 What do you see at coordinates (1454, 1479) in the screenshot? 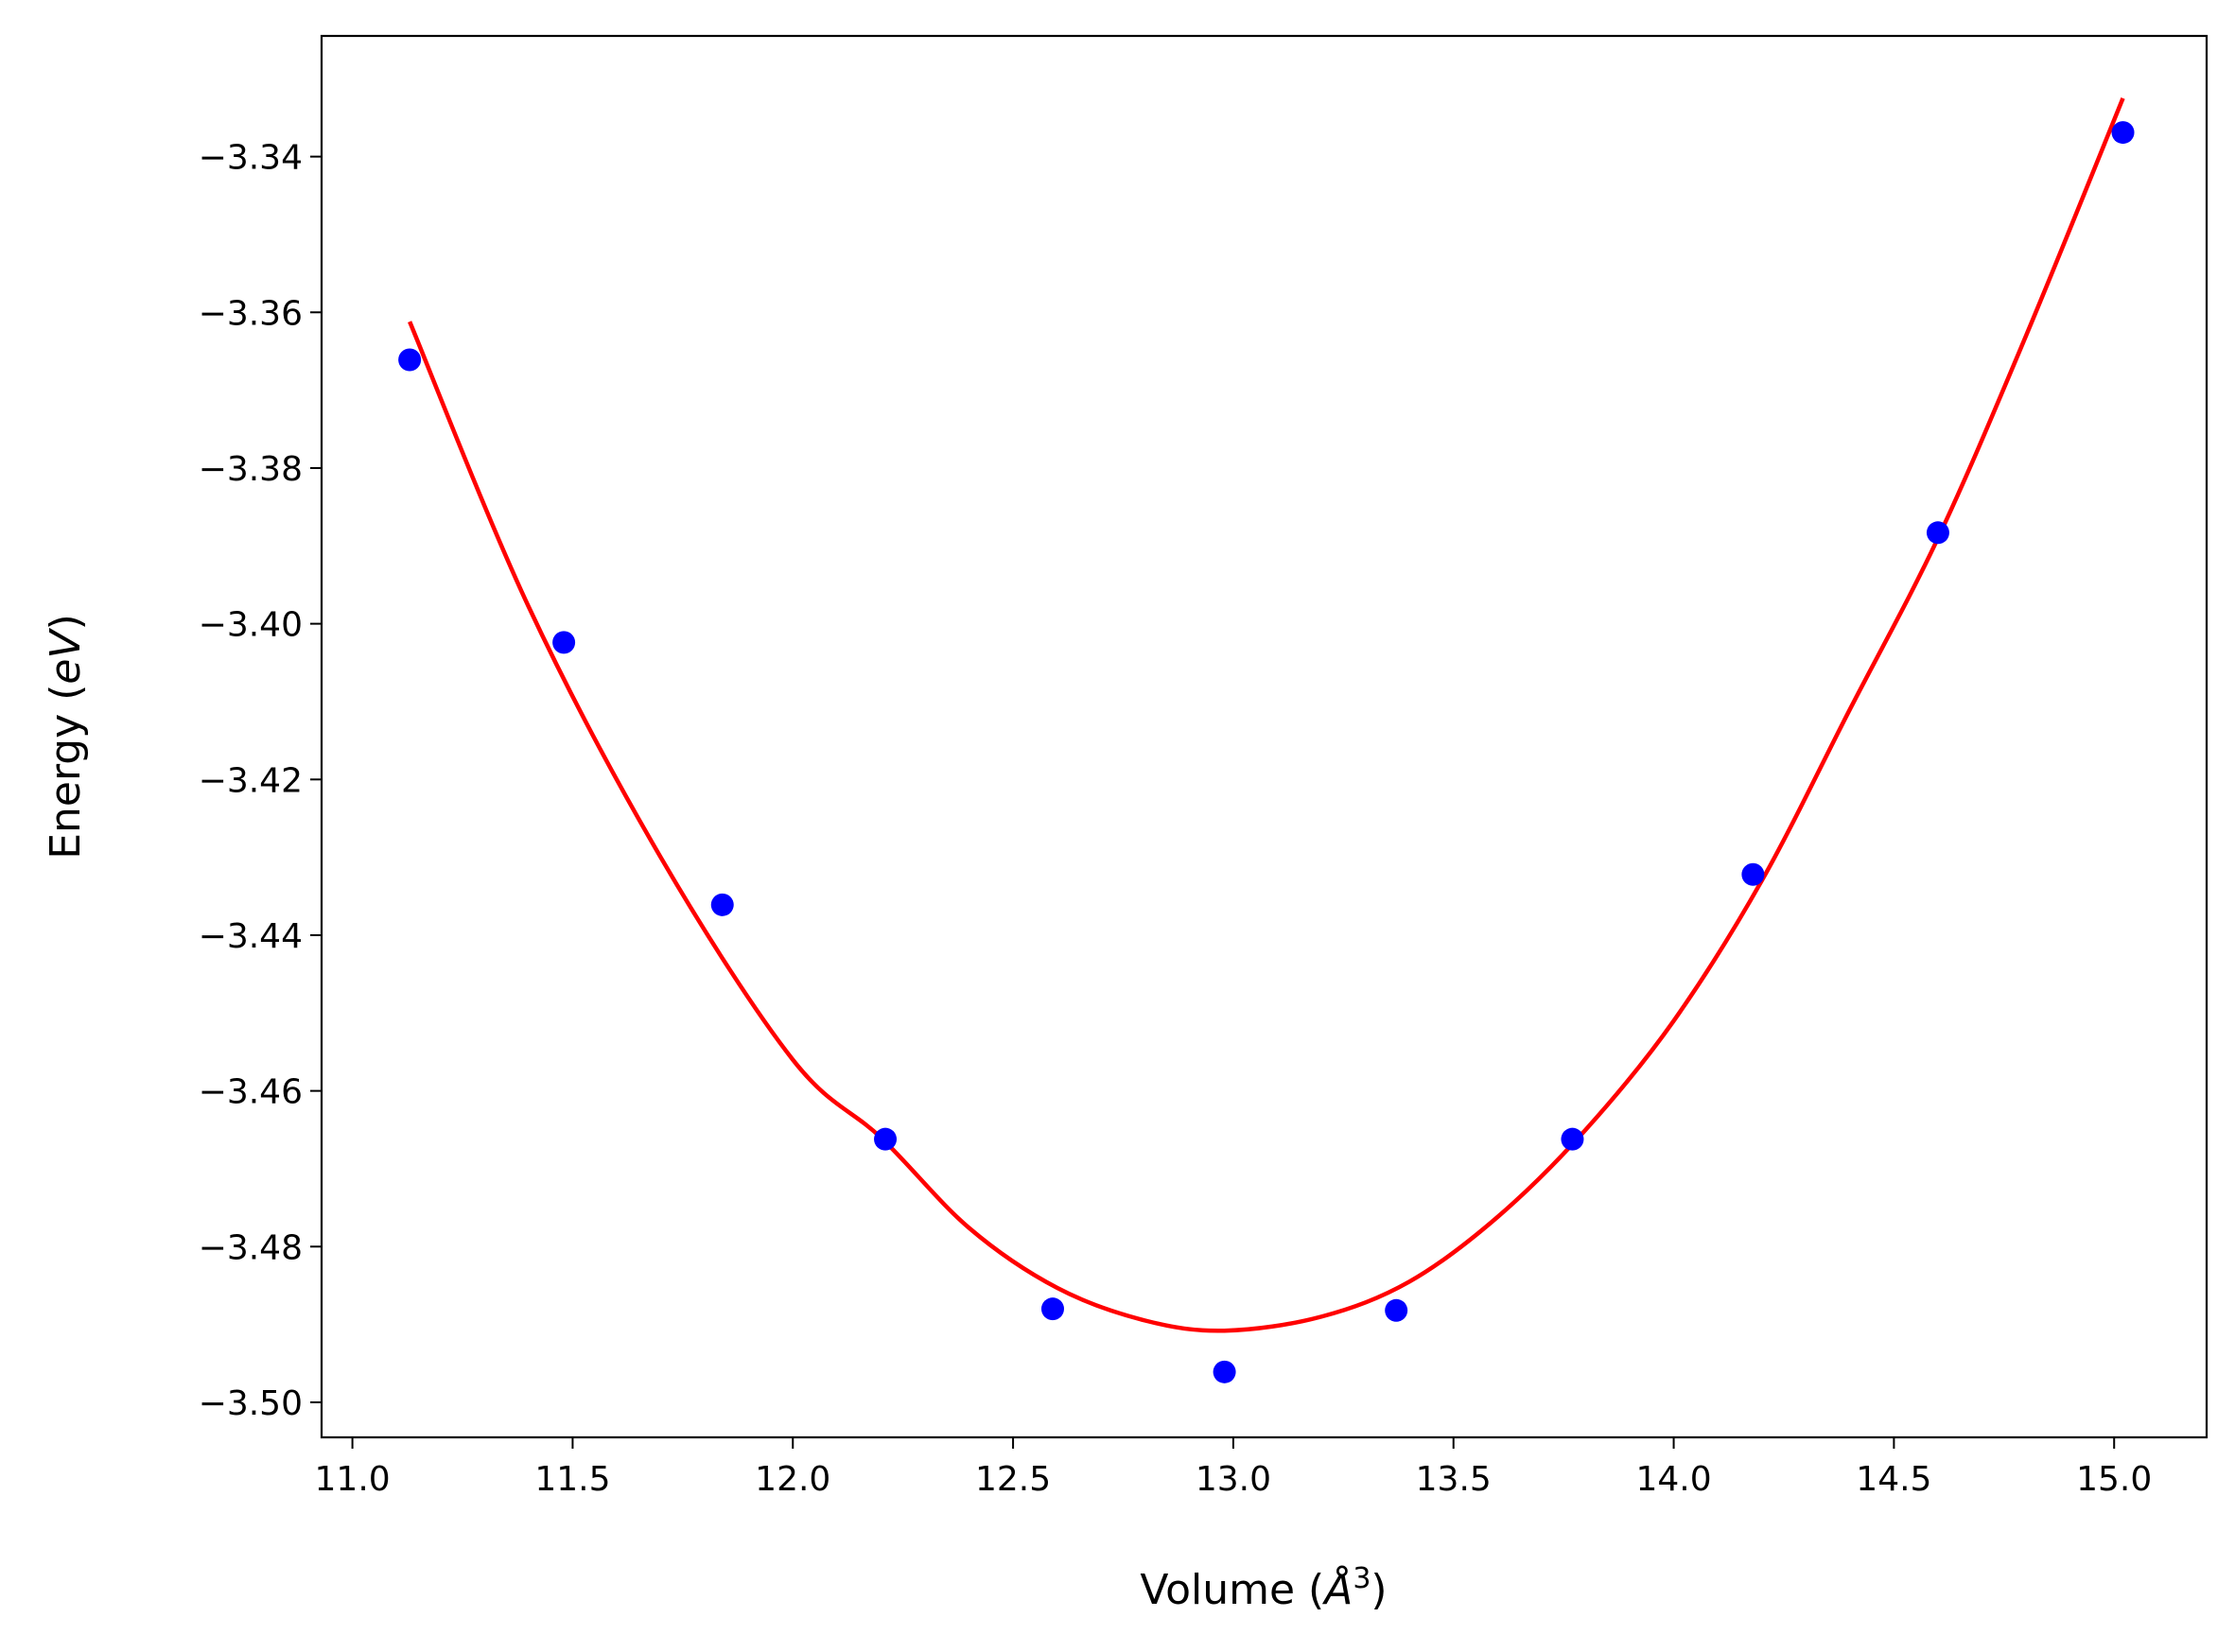
I see `x-tick-label: 13.5` at bounding box center [1454, 1479].